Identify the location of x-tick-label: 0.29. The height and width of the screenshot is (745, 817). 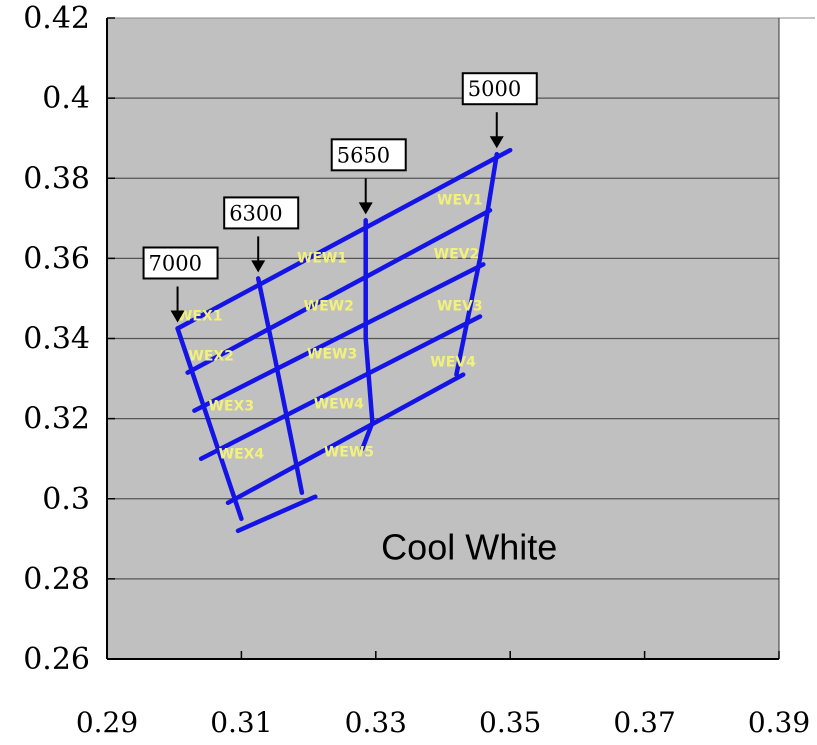
(107, 722).